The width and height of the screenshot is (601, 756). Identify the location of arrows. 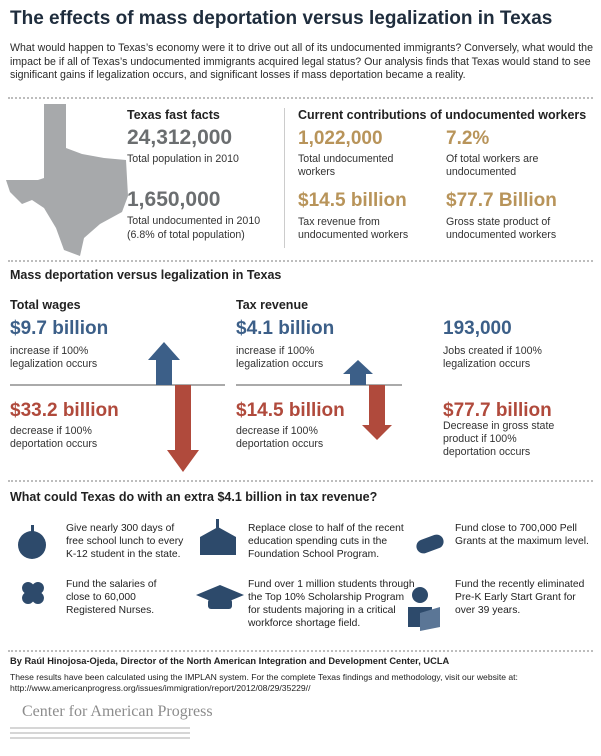
(206, 407).